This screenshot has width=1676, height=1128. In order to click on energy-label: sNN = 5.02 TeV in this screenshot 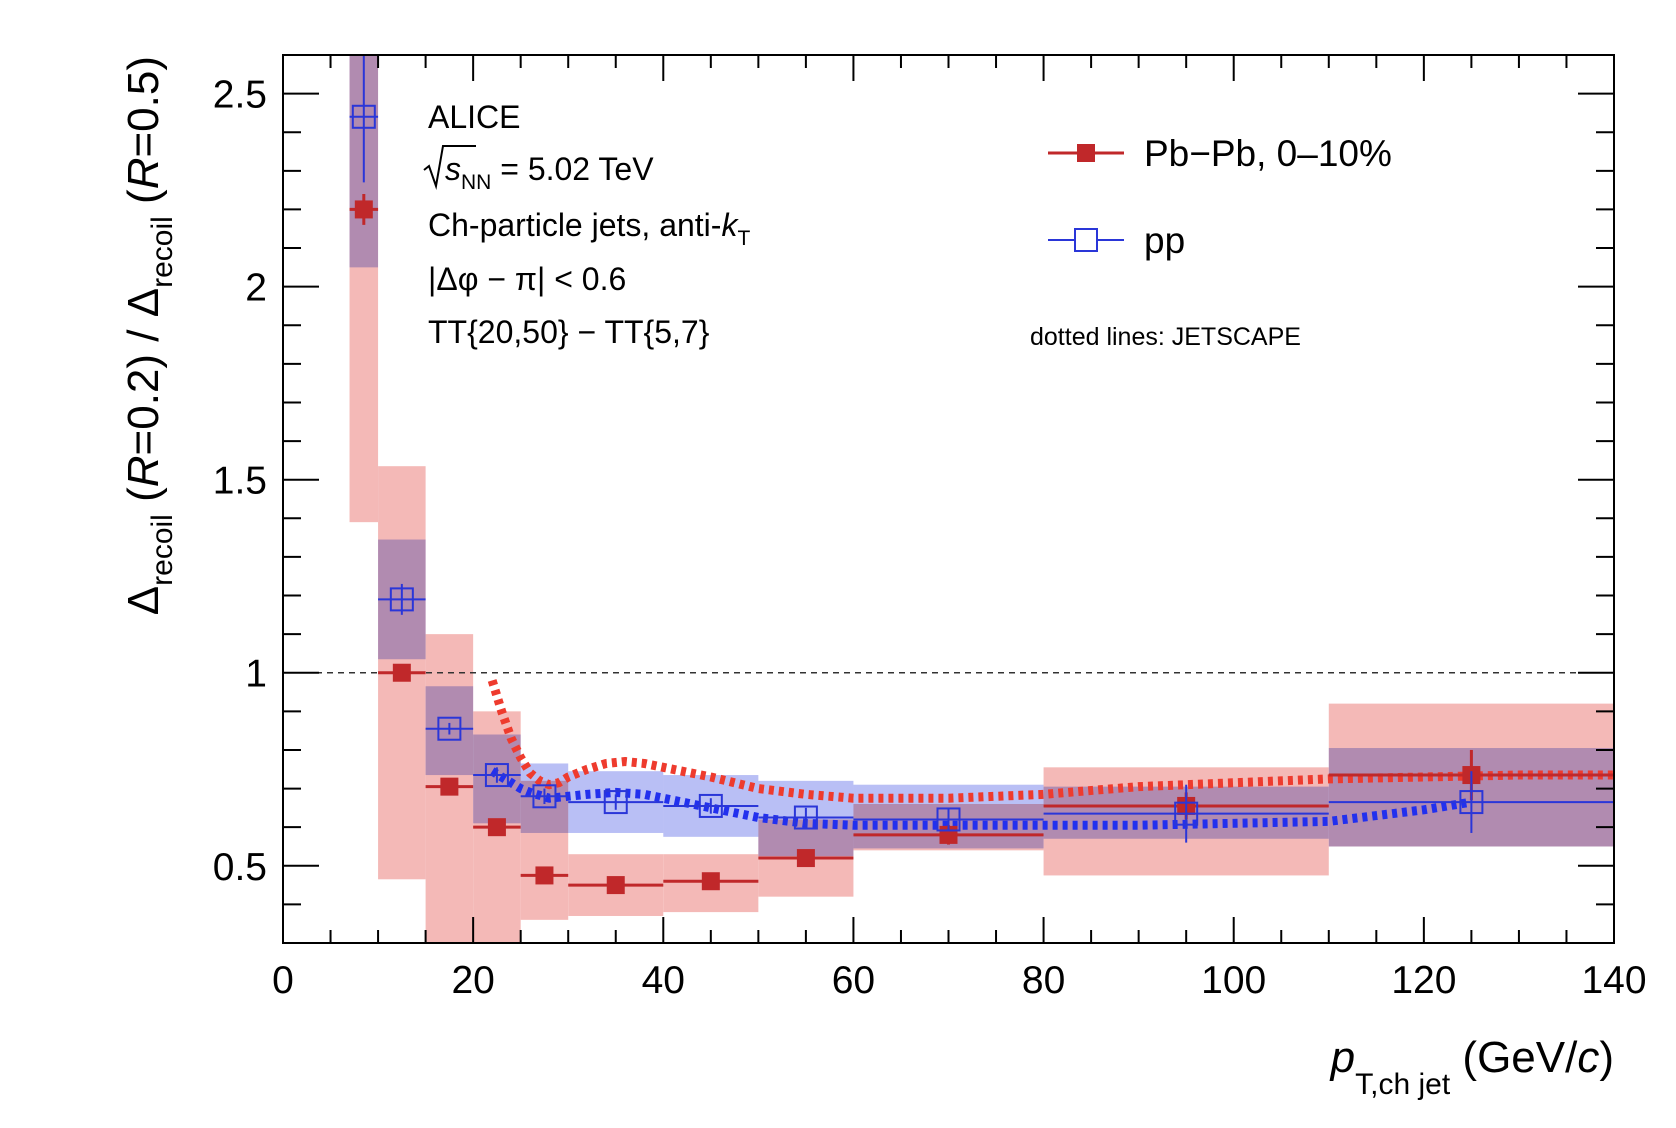, I will do `click(538, 169)`.